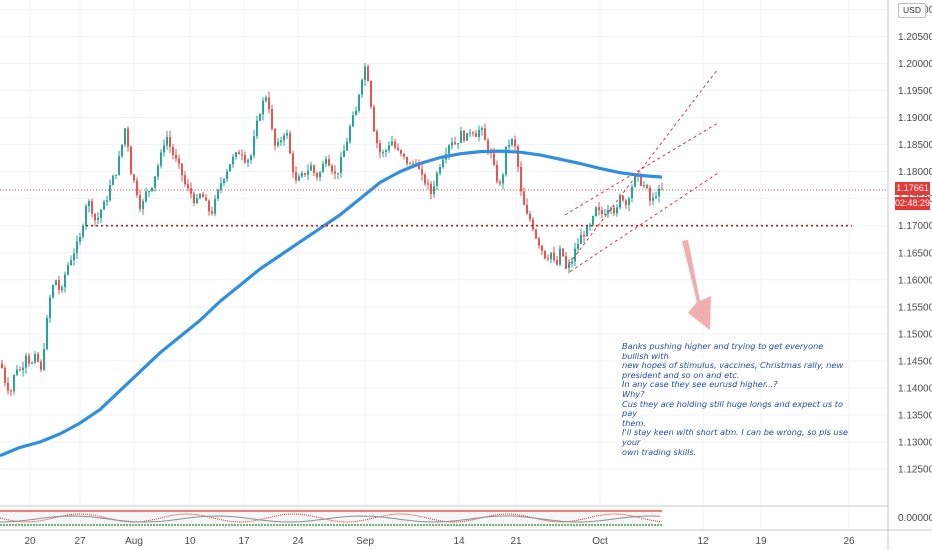 The width and height of the screenshot is (932, 550). What do you see at coordinates (912, 10) in the screenshot?
I see `currency-badge: USD` at bounding box center [912, 10].